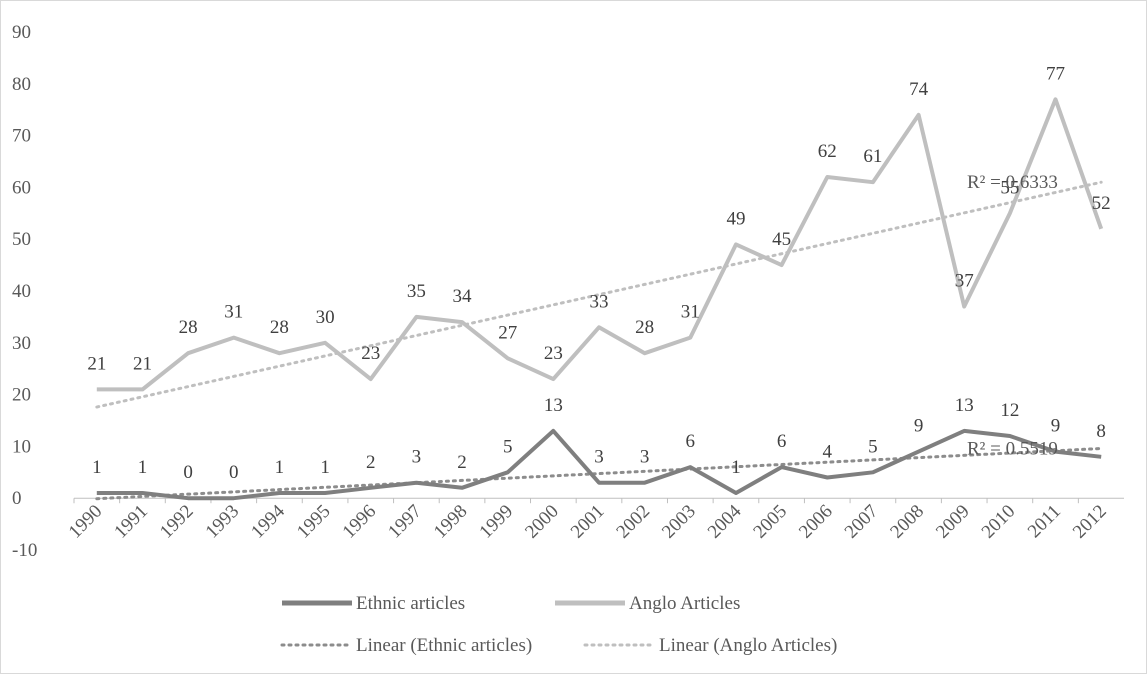 This screenshot has height=674, width=1147. Describe the element at coordinates (410, 603) in the screenshot. I see `legend-label: Ethnic articles` at that location.